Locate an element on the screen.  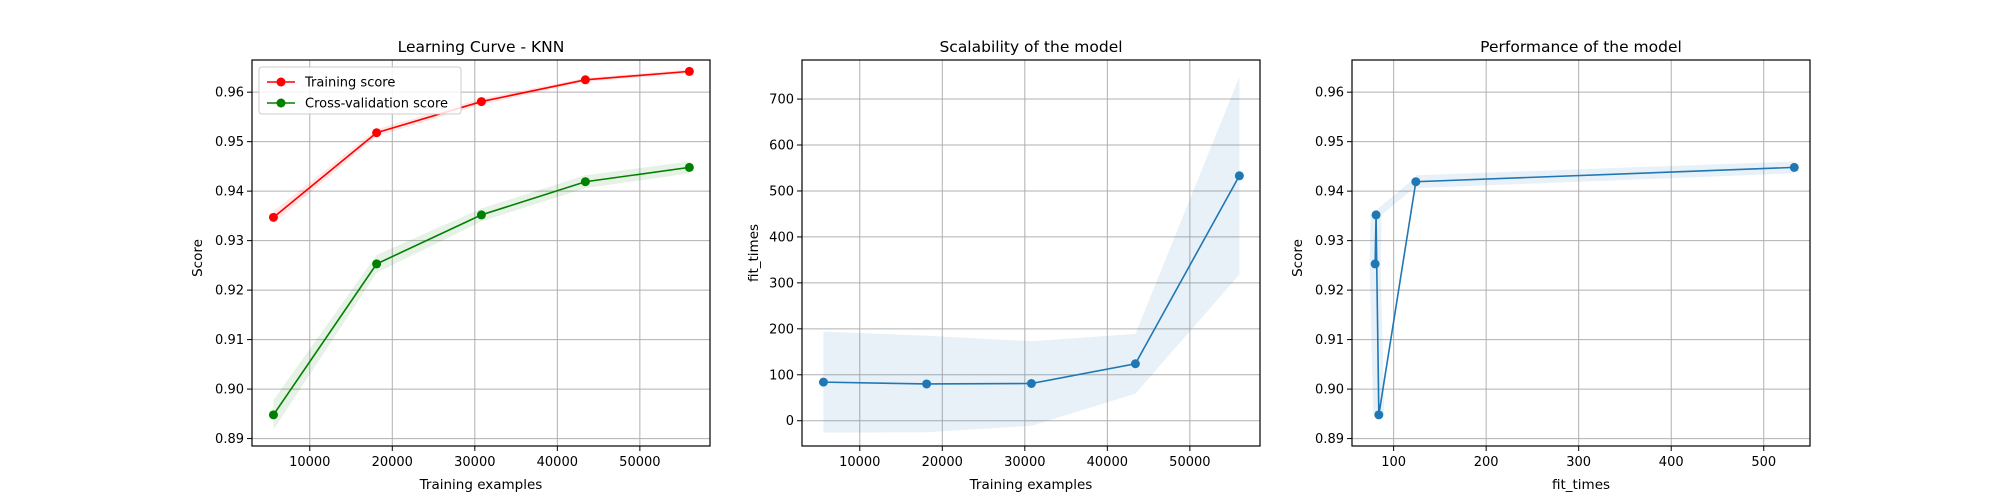
y-tick-label: 100 is located at coordinates (781, 375).